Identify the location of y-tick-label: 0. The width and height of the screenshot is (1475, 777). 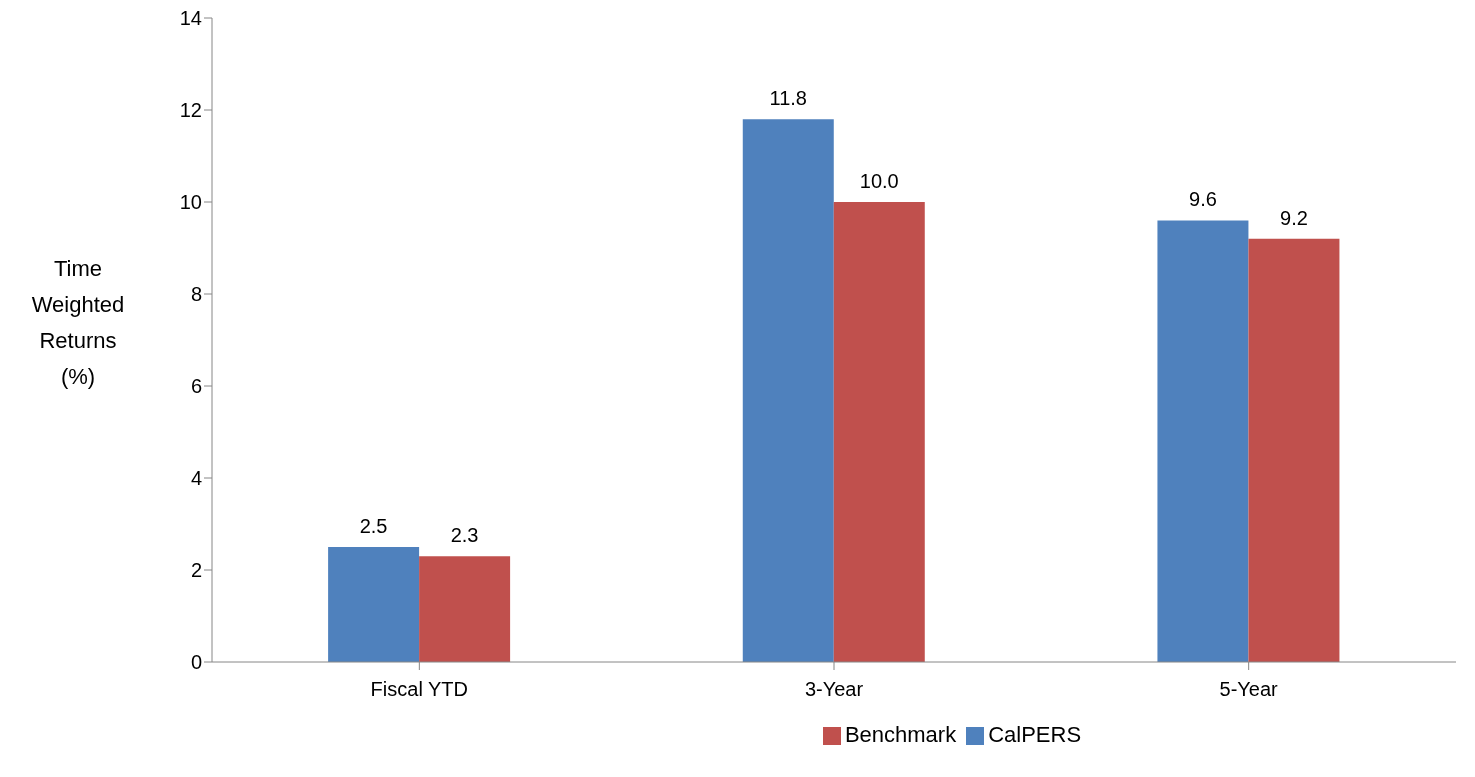
(196, 662).